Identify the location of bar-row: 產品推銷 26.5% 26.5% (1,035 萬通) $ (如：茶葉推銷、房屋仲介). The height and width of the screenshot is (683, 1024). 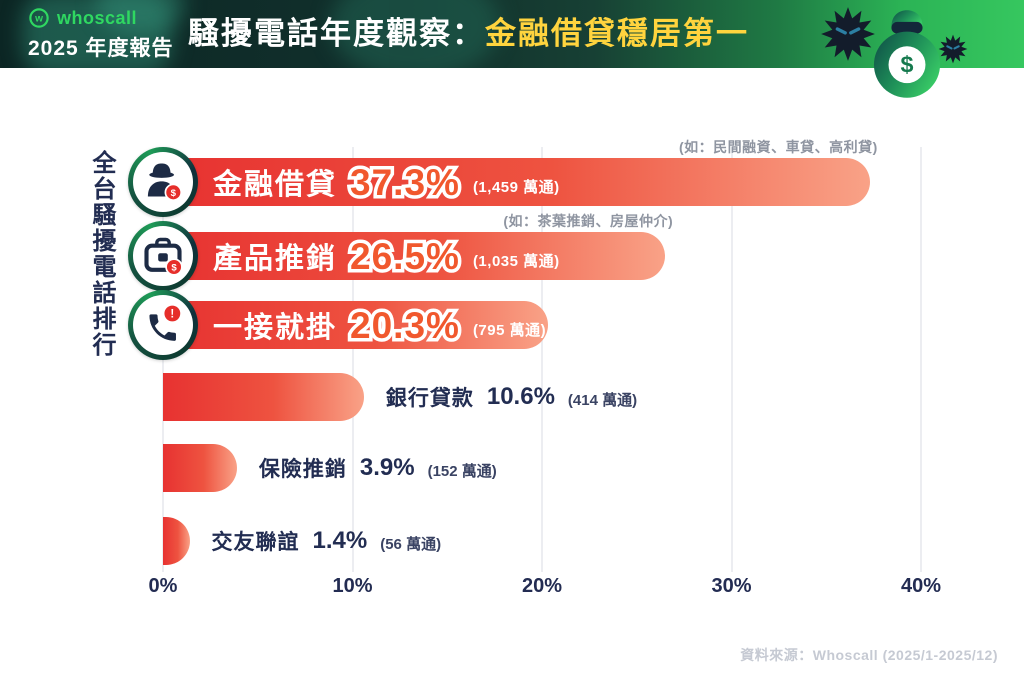
(512, 252).